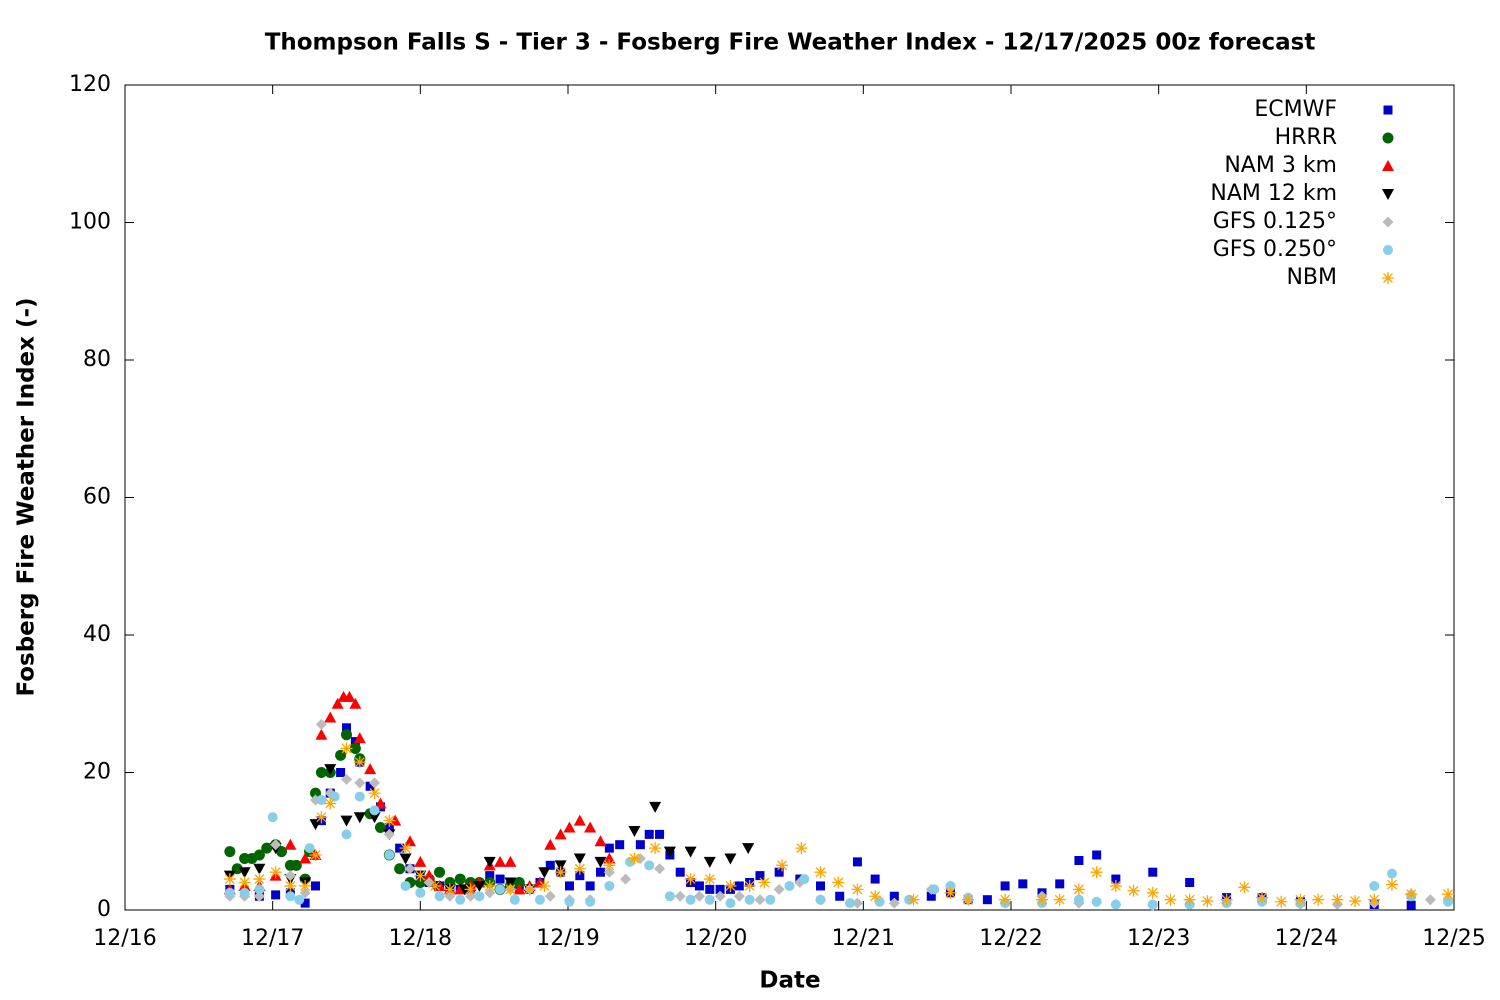  Describe the element at coordinates (1453, 938) in the screenshot. I see `x-tick-label: 12/25` at that location.